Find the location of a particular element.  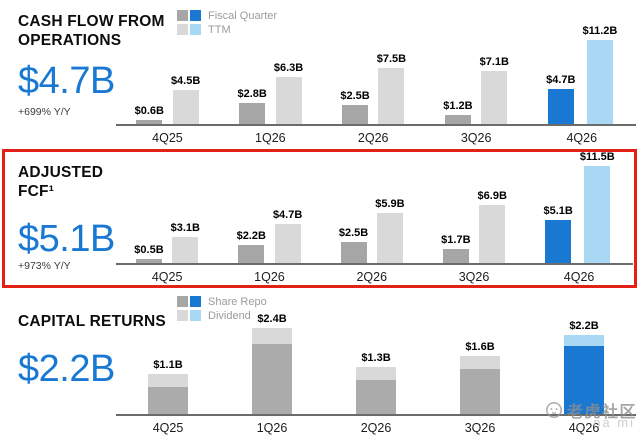

headline-value: $5.1B is located at coordinates (66, 239).